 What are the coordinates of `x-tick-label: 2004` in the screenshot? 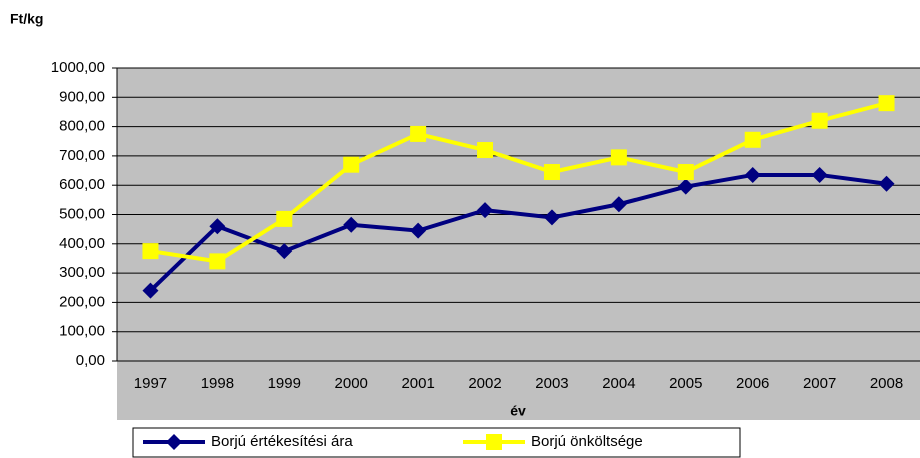 It's located at (618, 383).